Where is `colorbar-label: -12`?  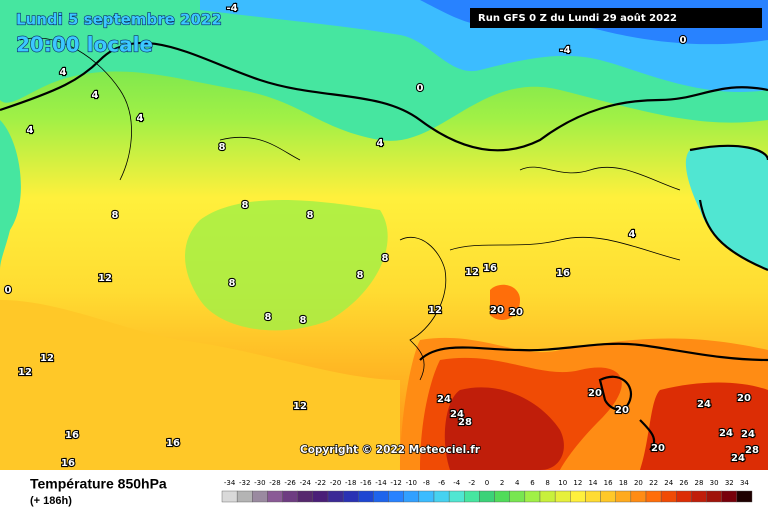
colorbar-label: -12 is located at coordinates (395, 483).